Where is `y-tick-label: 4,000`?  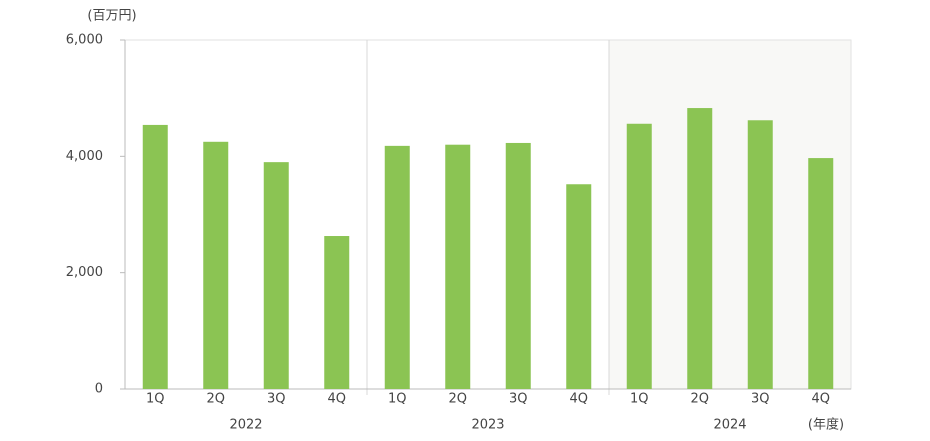 y-tick-label: 4,000 is located at coordinates (84, 156).